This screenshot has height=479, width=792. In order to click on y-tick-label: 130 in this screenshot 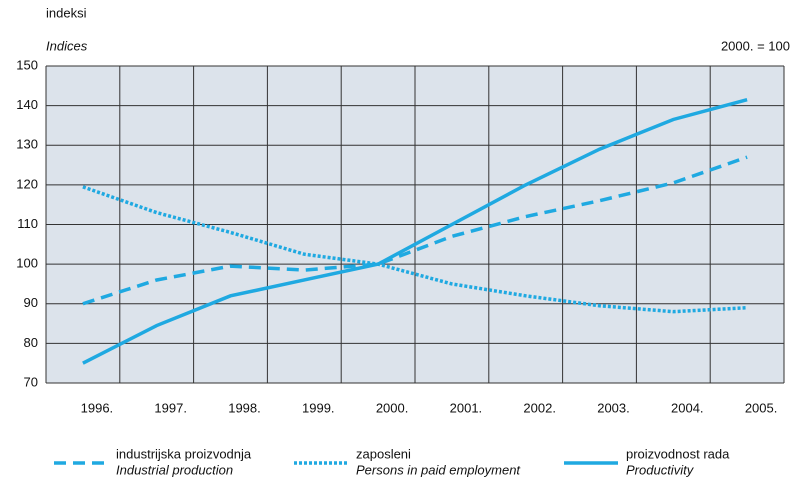, I will do `click(27, 144)`.